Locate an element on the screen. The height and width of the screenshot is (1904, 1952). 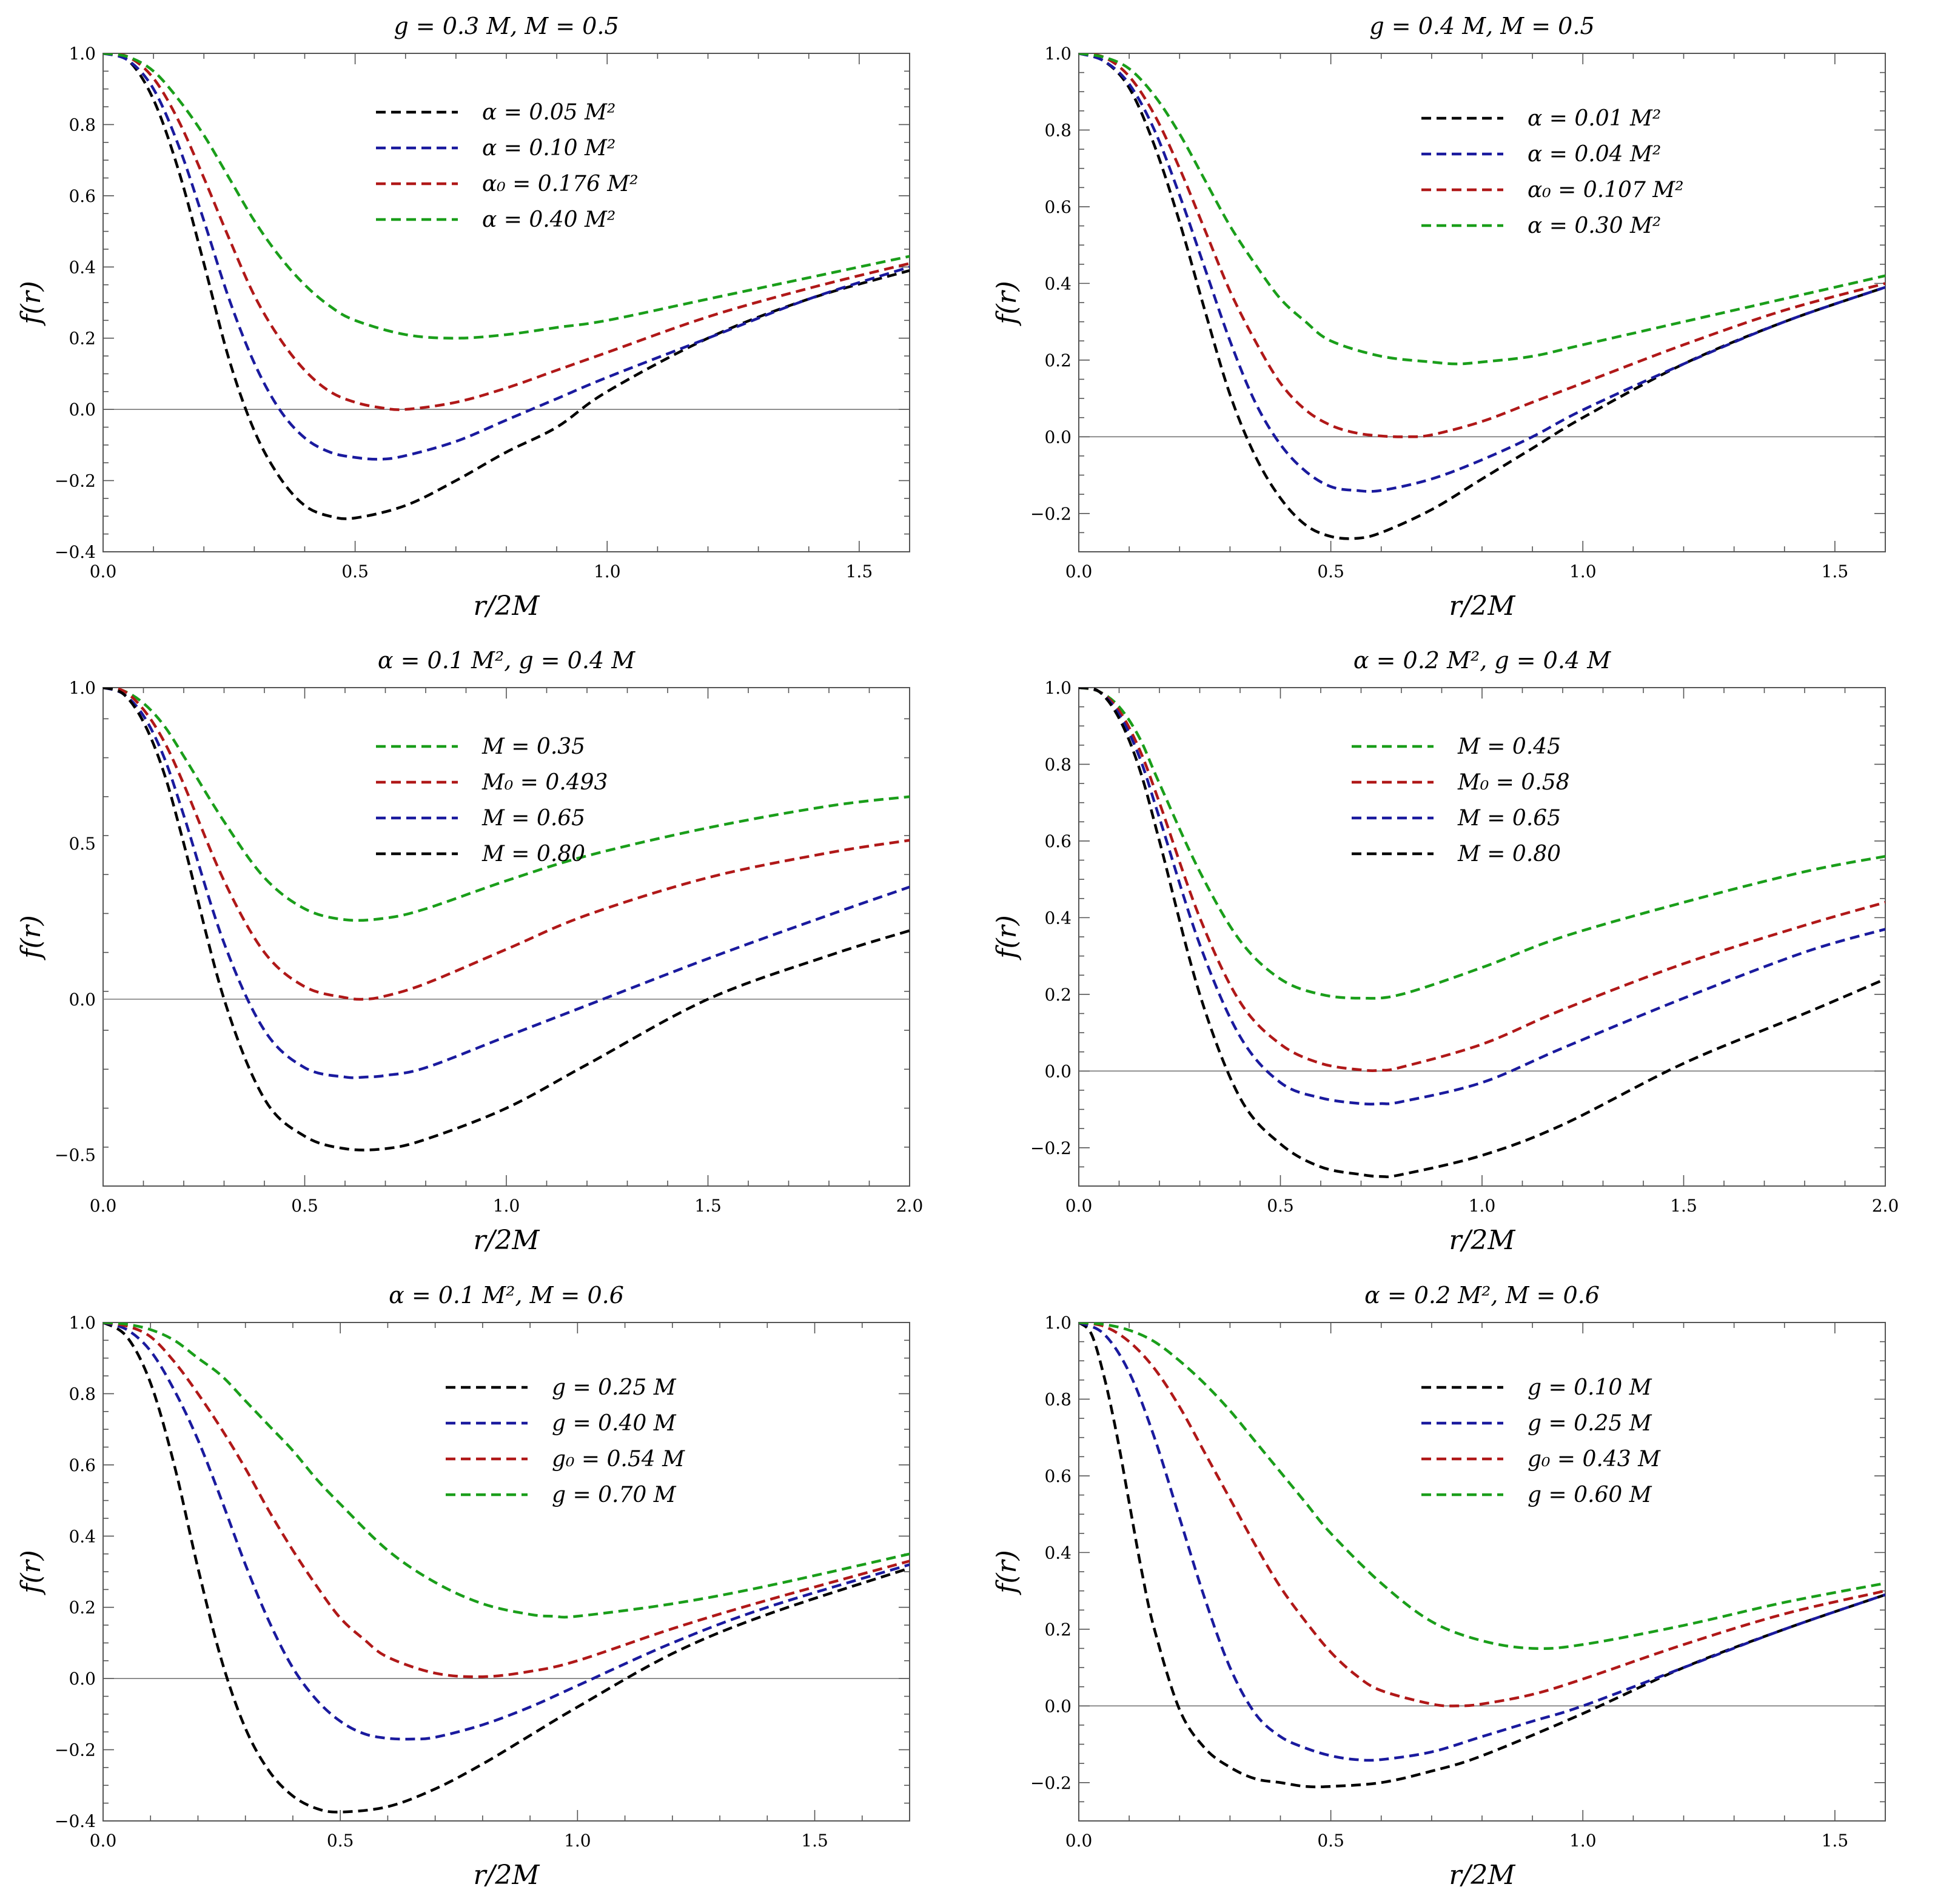
legend: M = 0.45 M₀ = 0.58 M = 0.65 M = 0.80 is located at coordinates (1461, 800).